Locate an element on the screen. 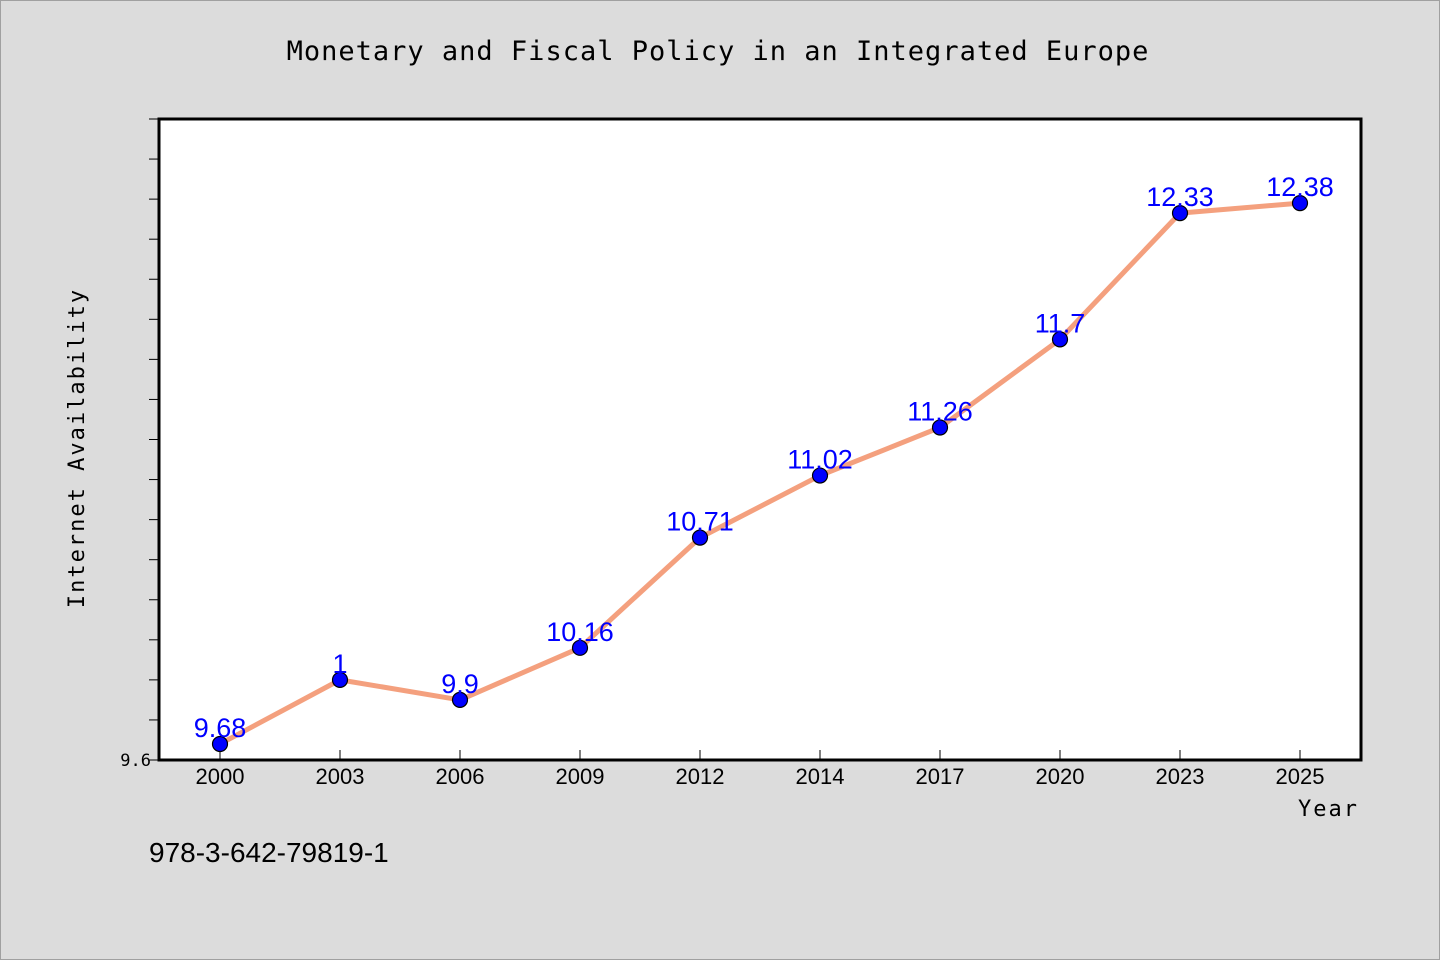 The image size is (1440, 960). x-tick-label: 2000 is located at coordinates (220, 776).